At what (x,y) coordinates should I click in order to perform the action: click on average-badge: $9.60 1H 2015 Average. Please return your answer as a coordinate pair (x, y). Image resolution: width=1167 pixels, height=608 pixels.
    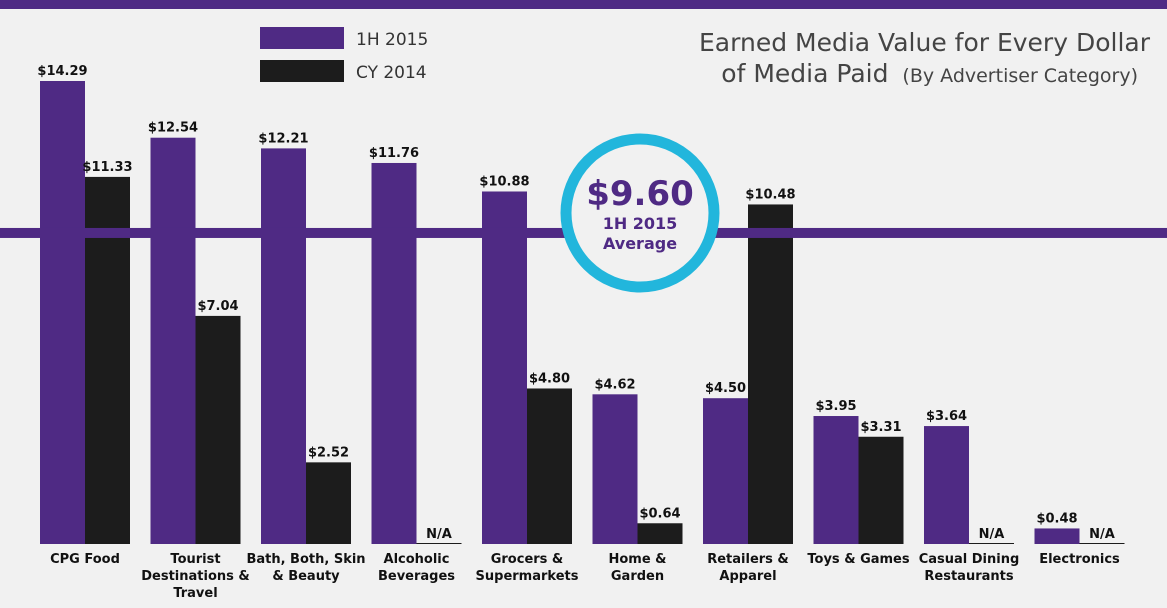
    Looking at the image, I should click on (640, 213).